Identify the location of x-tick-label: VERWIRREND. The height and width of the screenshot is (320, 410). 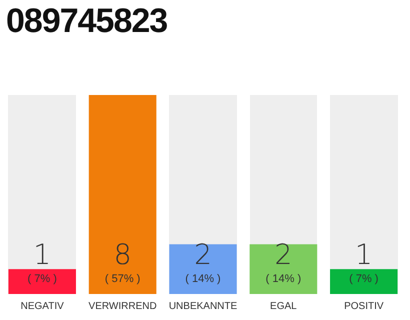
(122, 306).